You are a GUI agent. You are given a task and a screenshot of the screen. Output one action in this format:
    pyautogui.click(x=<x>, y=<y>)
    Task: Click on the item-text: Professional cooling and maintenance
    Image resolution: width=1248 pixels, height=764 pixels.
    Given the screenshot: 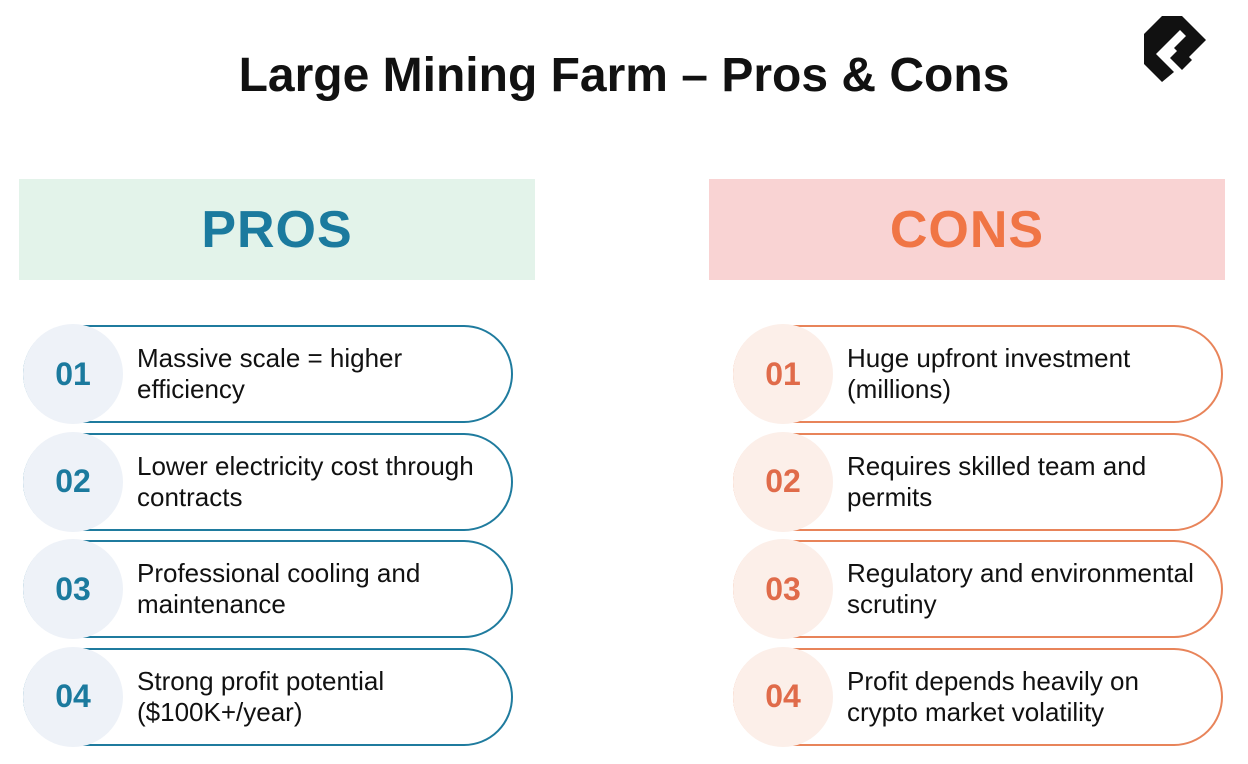 What is the action you would take?
    pyautogui.click(x=279, y=588)
    